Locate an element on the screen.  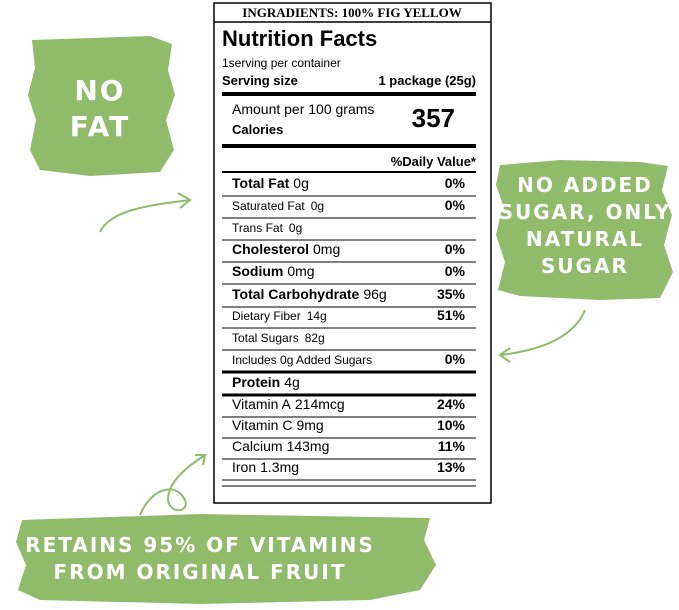
row-name: Includes 0g Added Sugars is located at coordinates (302, 360).